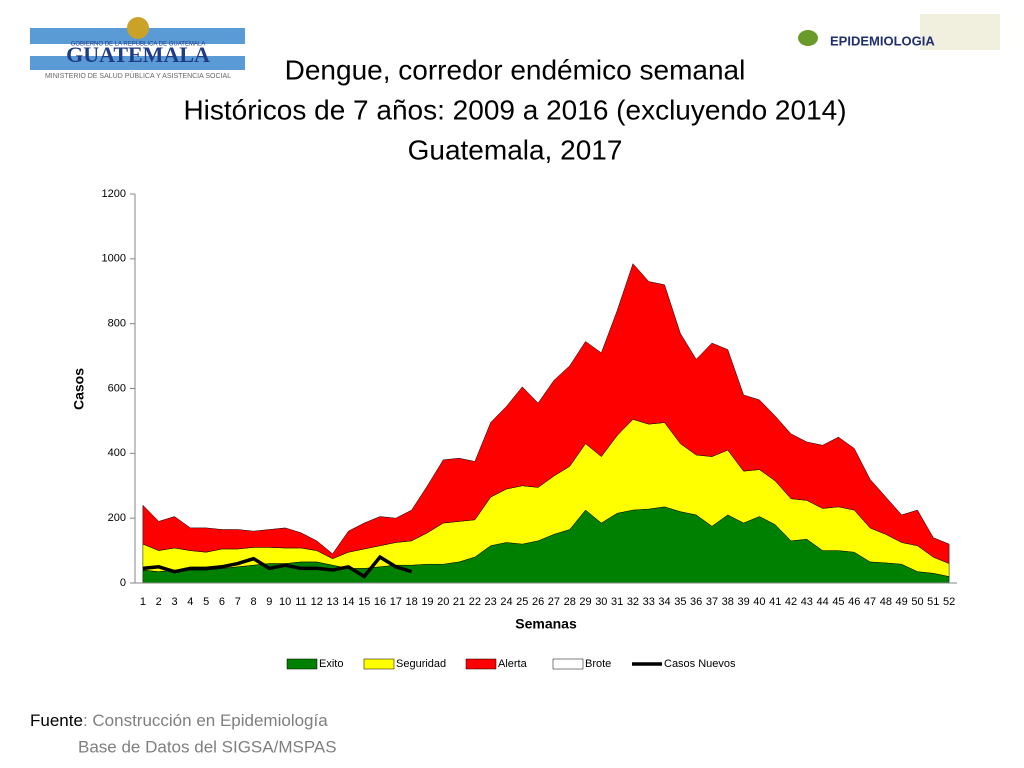  I want to click on x-tick-label: 13, so click(332, 602).